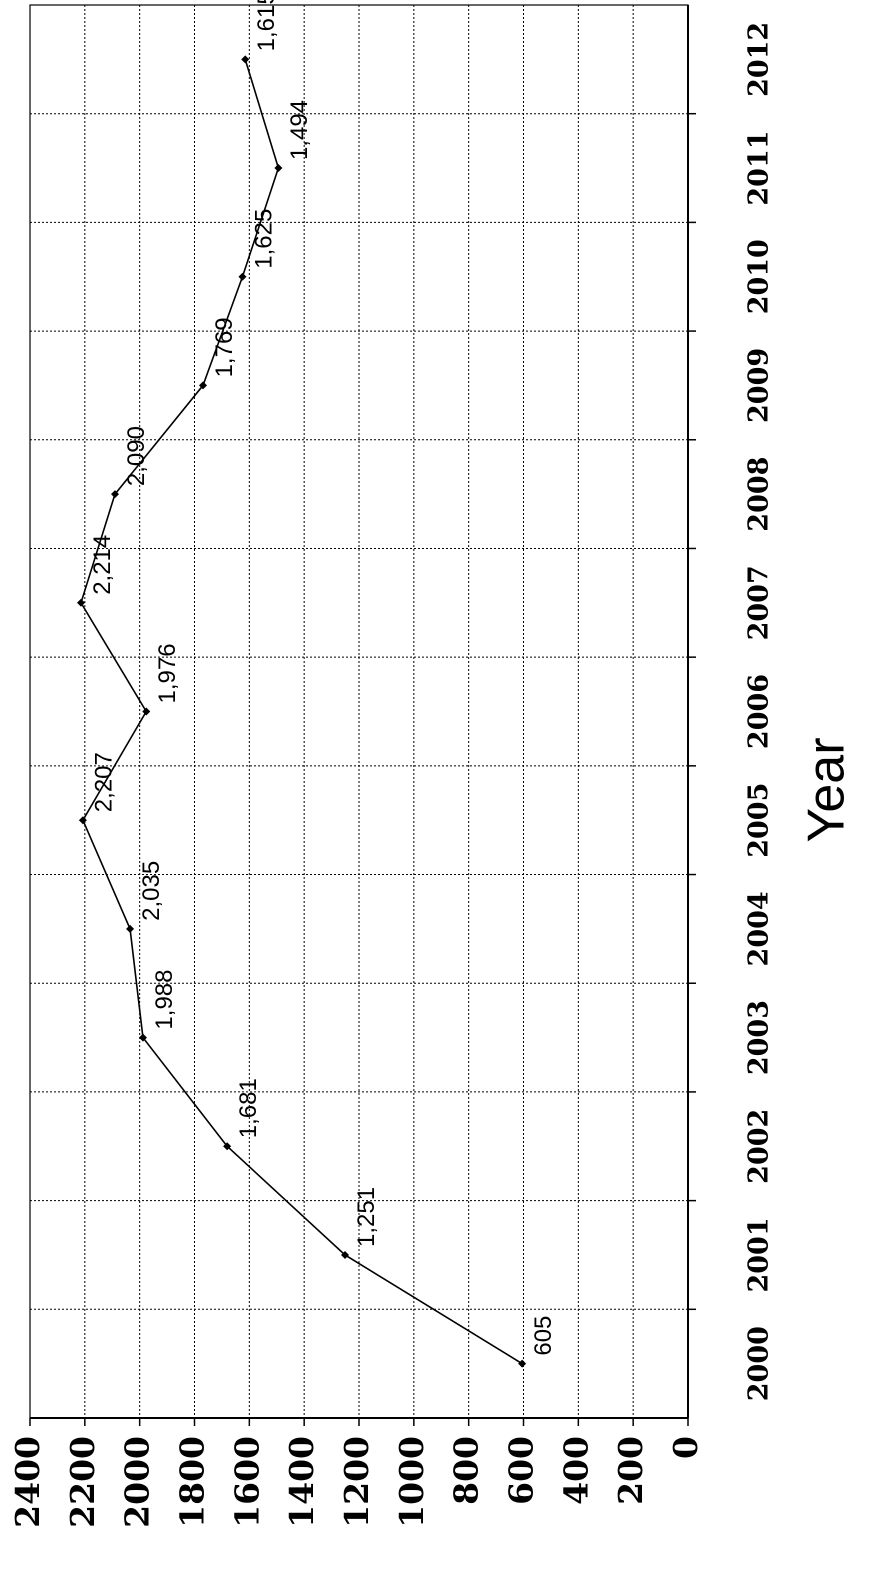  I want to click on y-tick-label: 400, so click(575, 1470).